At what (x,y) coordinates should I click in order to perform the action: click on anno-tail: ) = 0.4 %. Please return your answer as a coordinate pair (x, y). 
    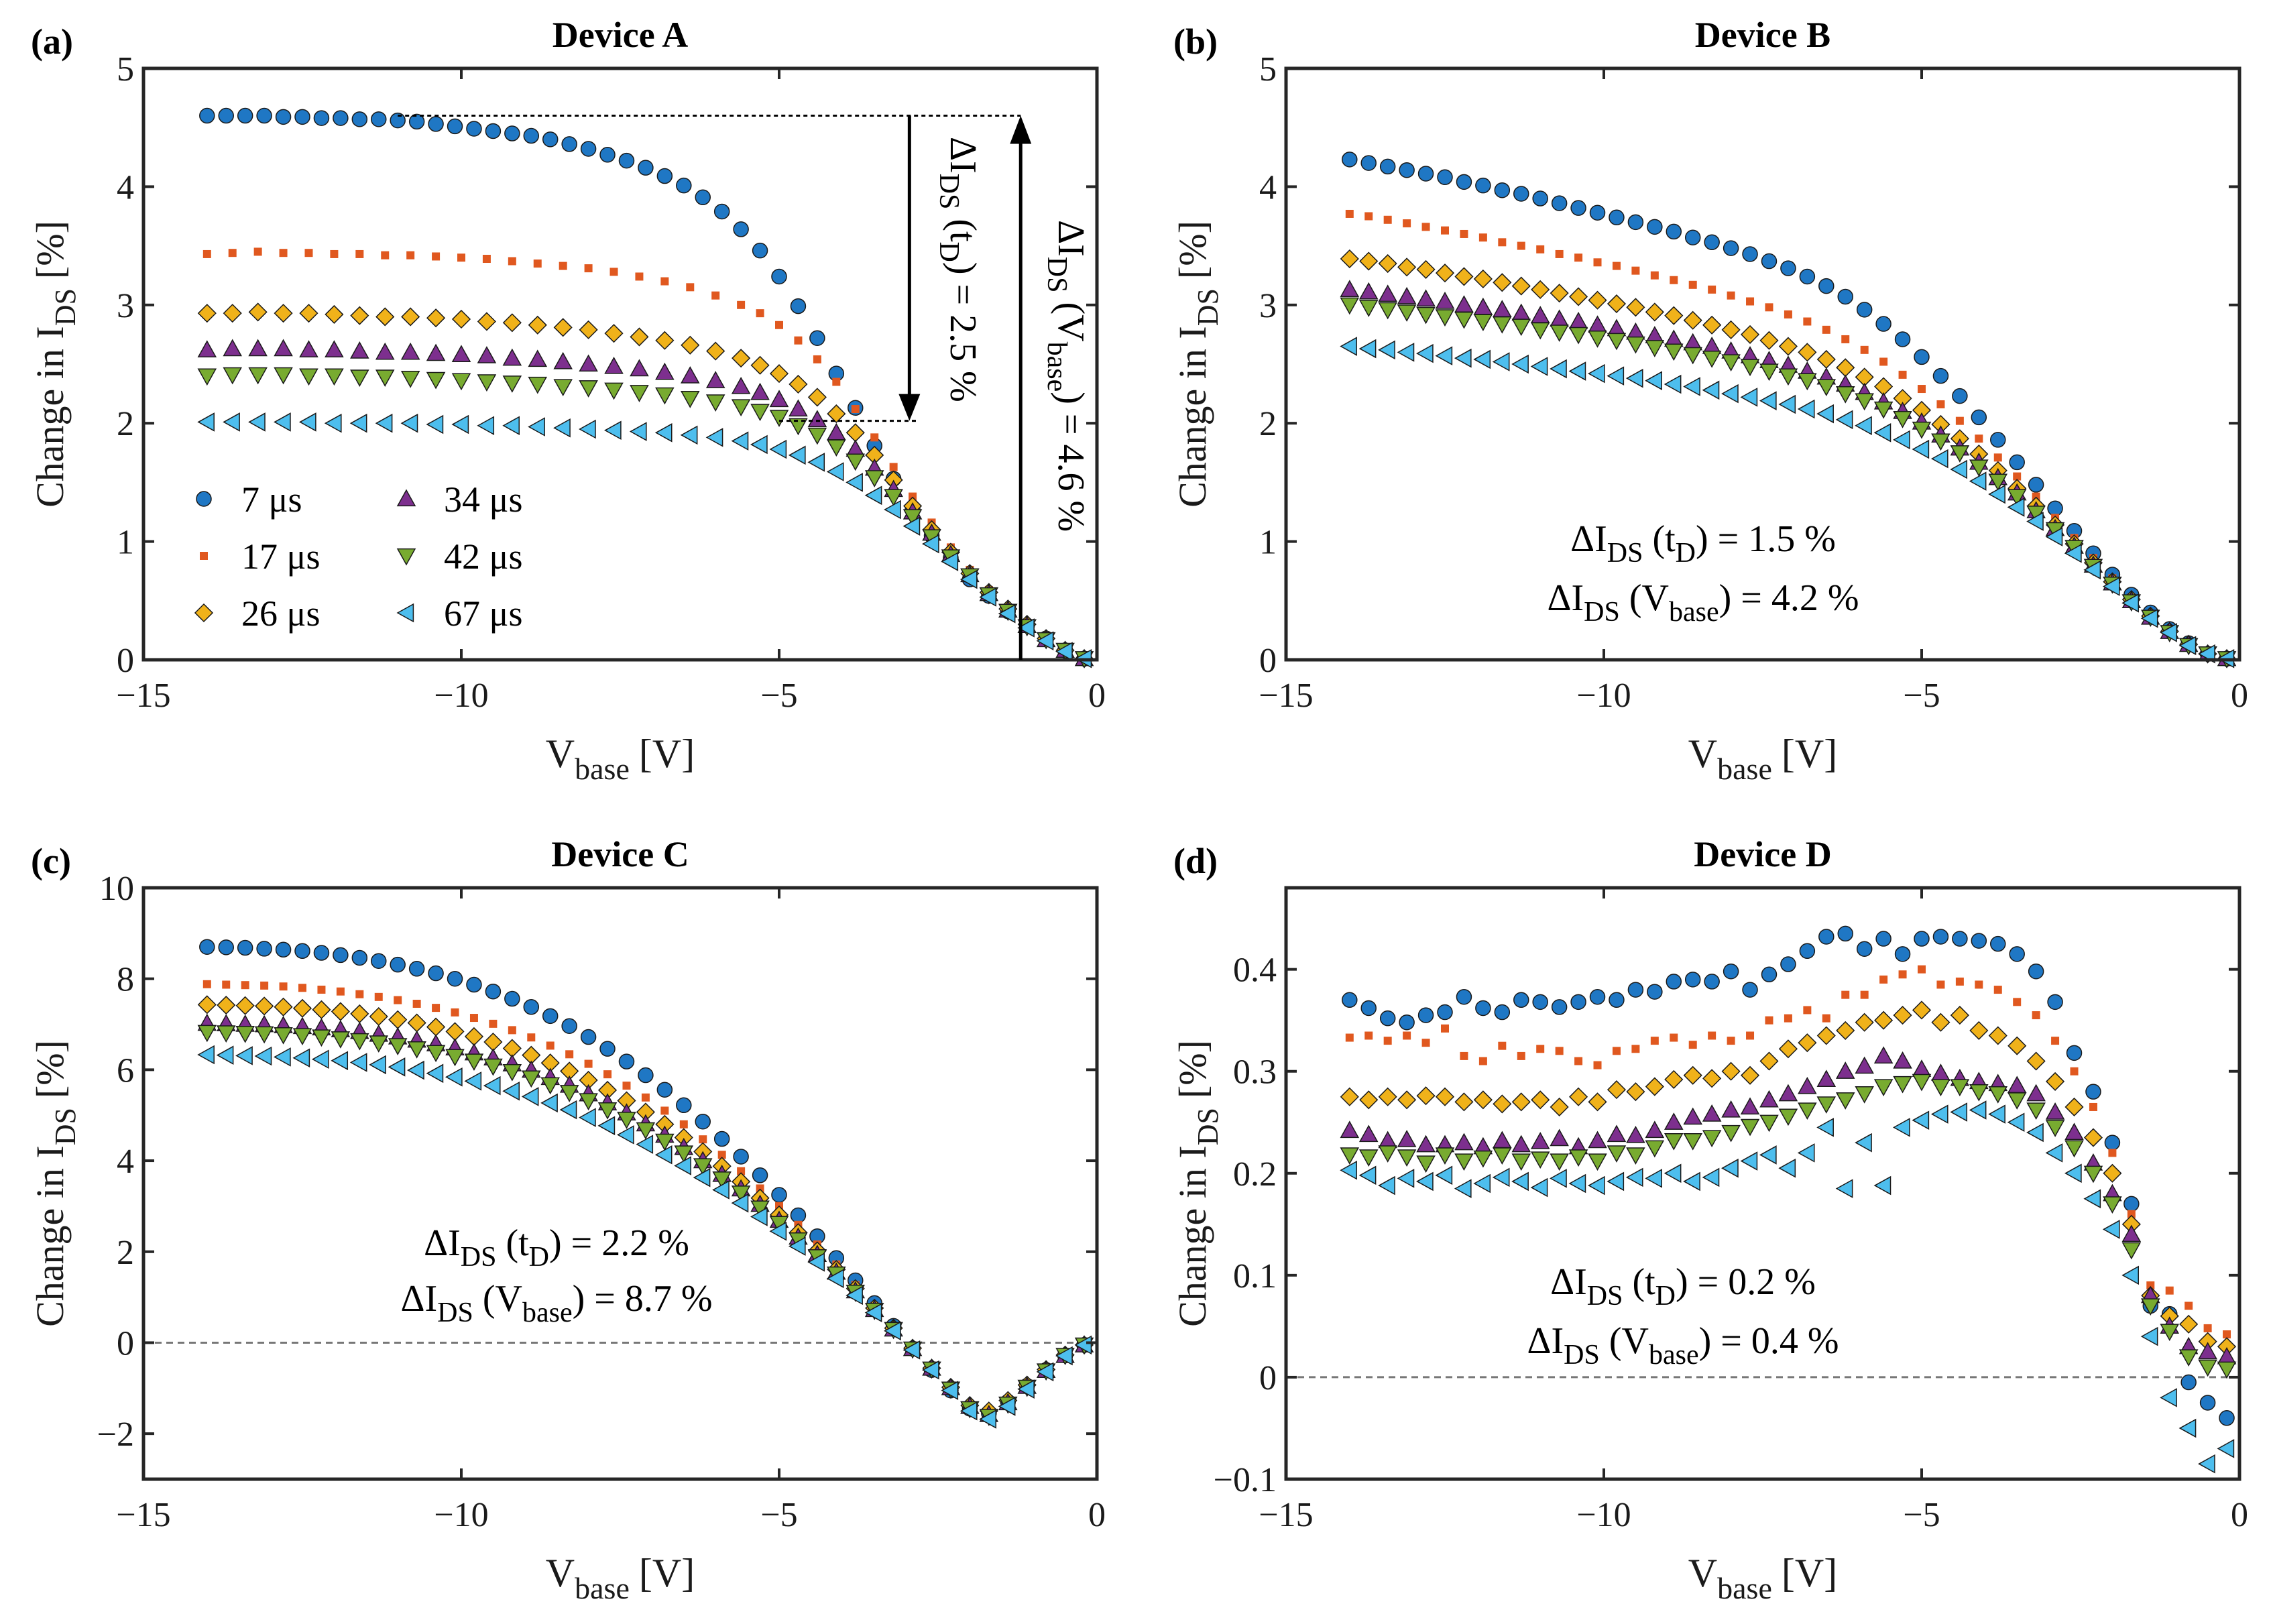
    Looking at the image, I should click on (1769, 1341).